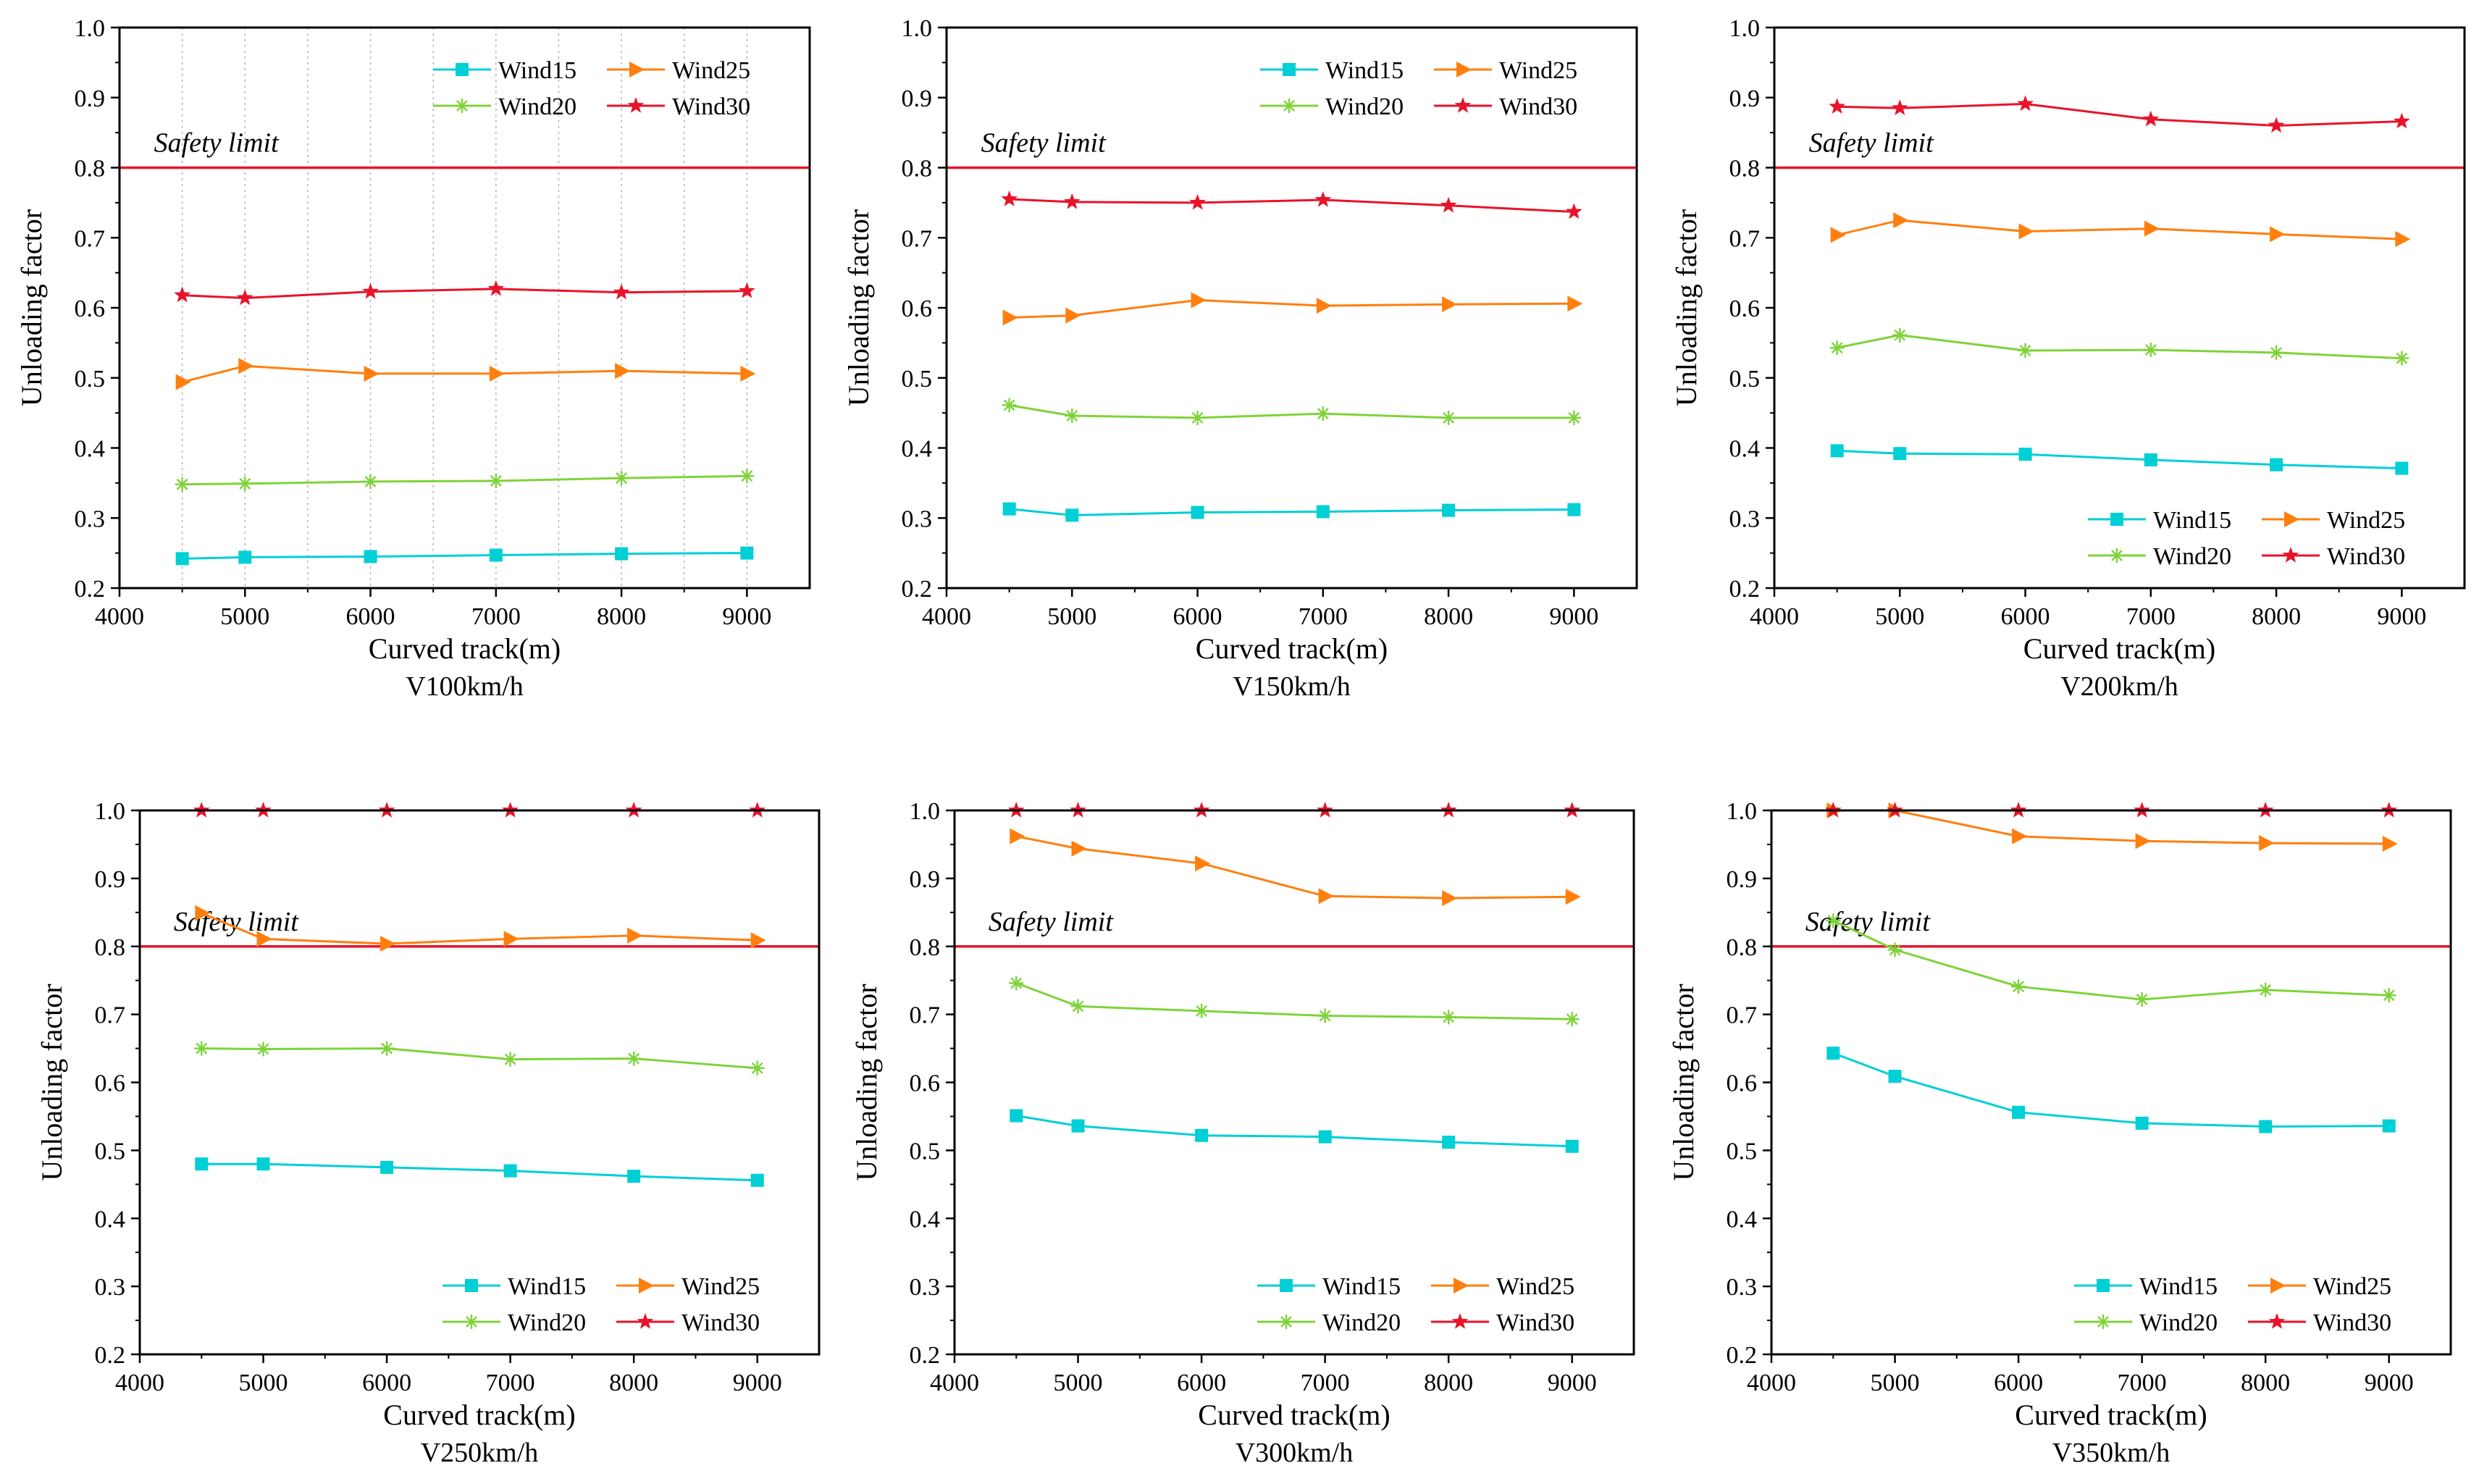  What do you see at coordinates (2110, 1090) in the screenshot?
I see `series-line-wind15` at bounding box center [2110, 1090].